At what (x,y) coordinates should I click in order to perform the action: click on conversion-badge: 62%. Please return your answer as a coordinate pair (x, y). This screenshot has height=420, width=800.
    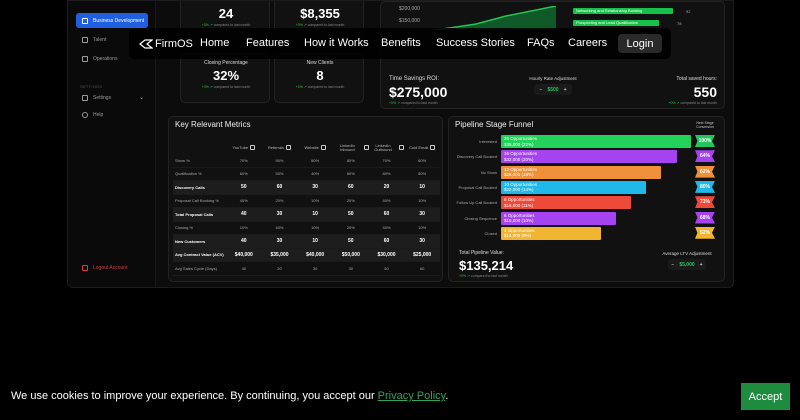
    Looking at the image, I should click on (705, 171).